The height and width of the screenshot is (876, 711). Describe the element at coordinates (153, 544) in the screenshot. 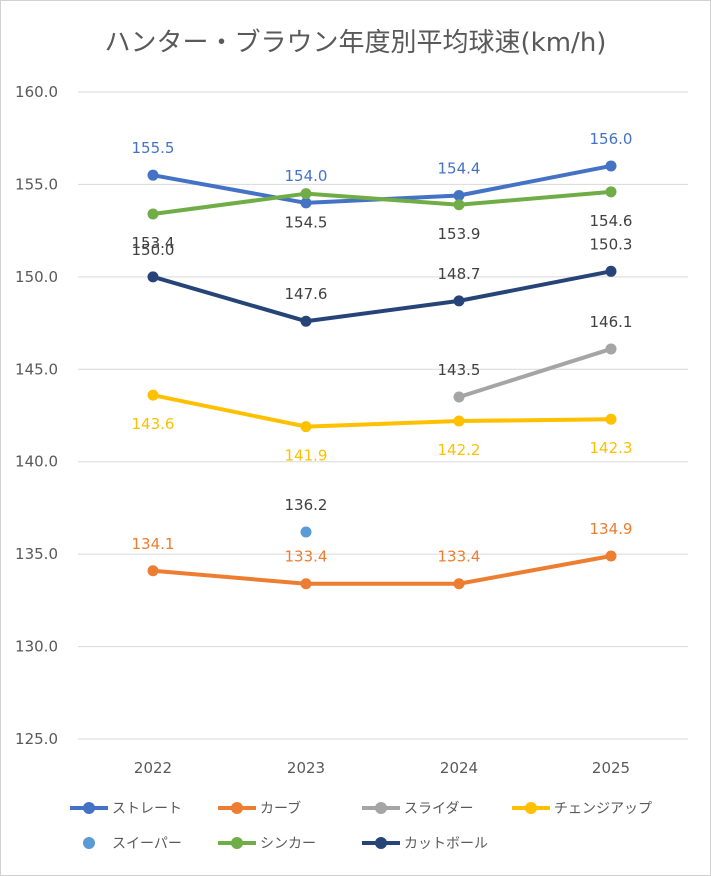

I see `data-label: 134.1` at that location.